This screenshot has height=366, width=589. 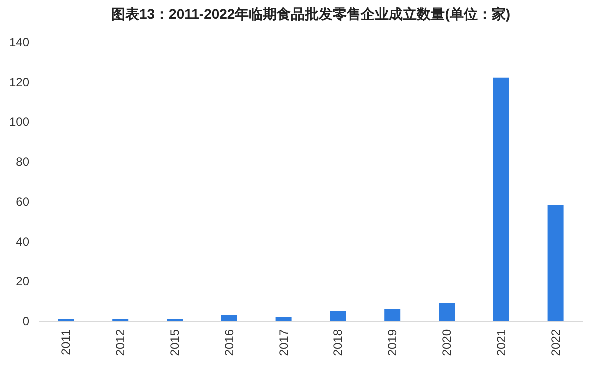 What do you see at coordinates (23, 162) in the screenshot?
I see `y-tick-label: 80` at bounding box center [23, 162].